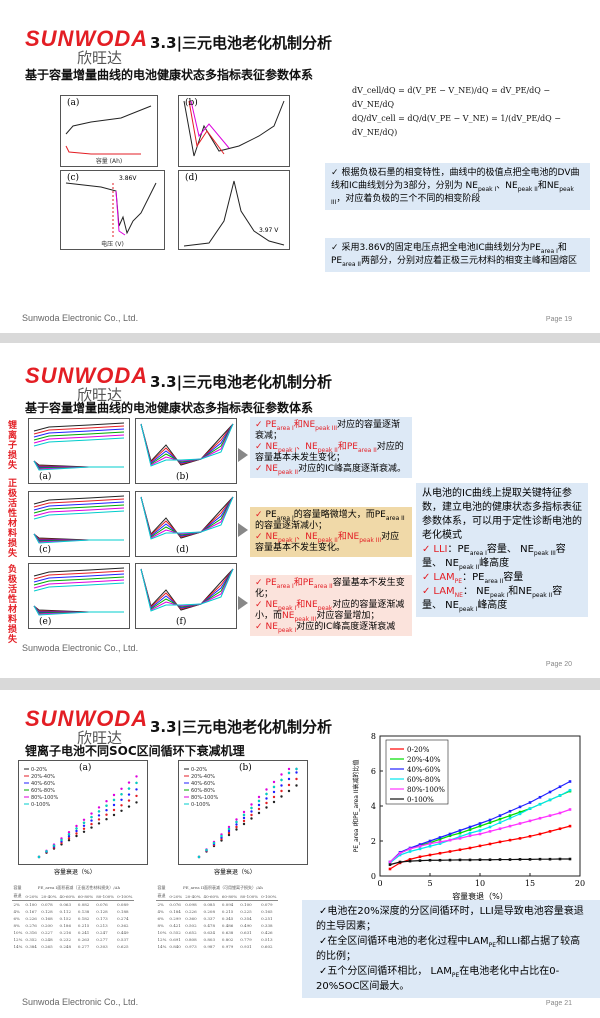  Describe the element at coordinates (79, 596) in the screenshot. I see `figure-panel: (e)` at that location.